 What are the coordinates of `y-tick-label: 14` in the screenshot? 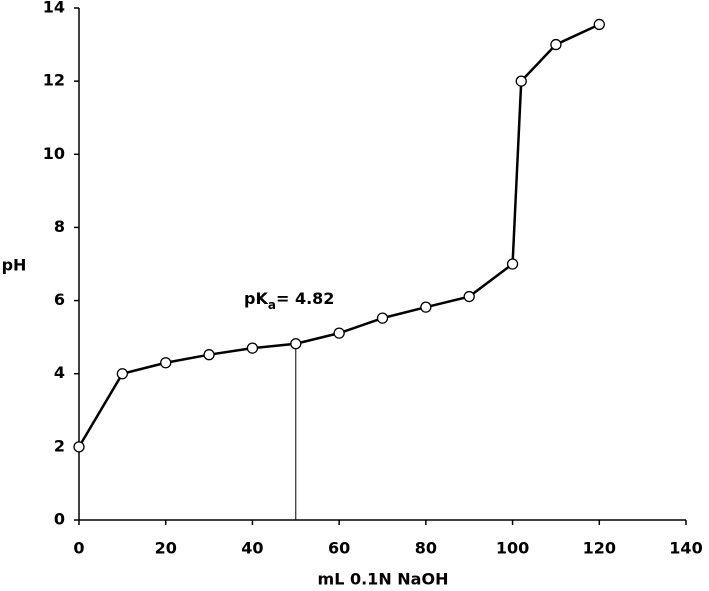 It's located at (54, 8).